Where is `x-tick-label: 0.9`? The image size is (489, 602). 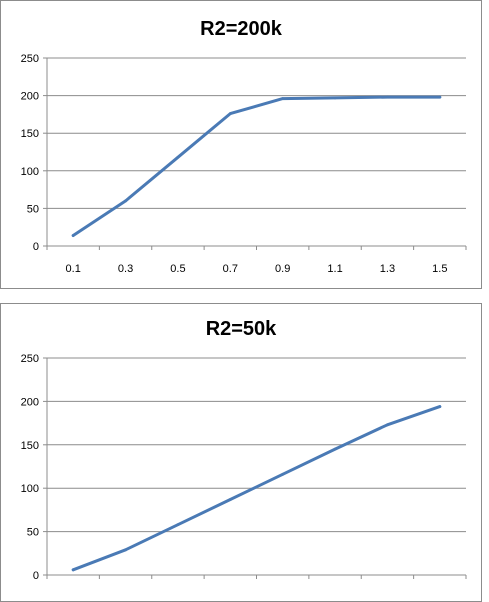
x-tick-label: 0.9 is located at coordinates (282, 269).